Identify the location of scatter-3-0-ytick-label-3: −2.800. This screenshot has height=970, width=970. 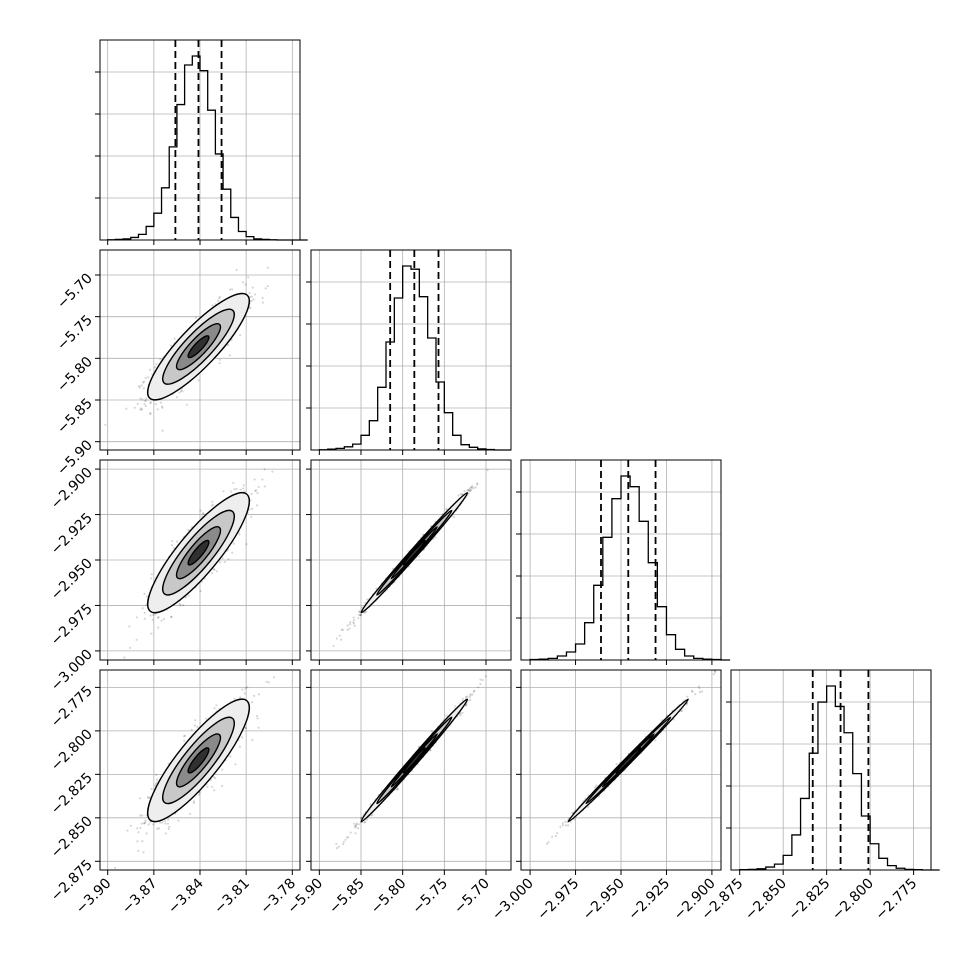
(72, 750).